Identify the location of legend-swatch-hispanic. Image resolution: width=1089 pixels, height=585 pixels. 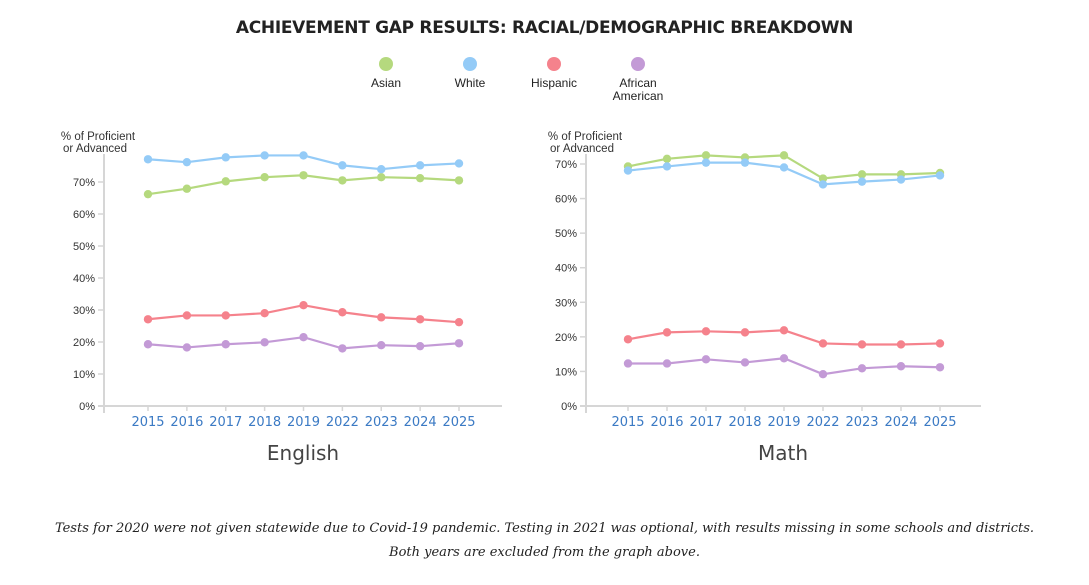
(554, 64).